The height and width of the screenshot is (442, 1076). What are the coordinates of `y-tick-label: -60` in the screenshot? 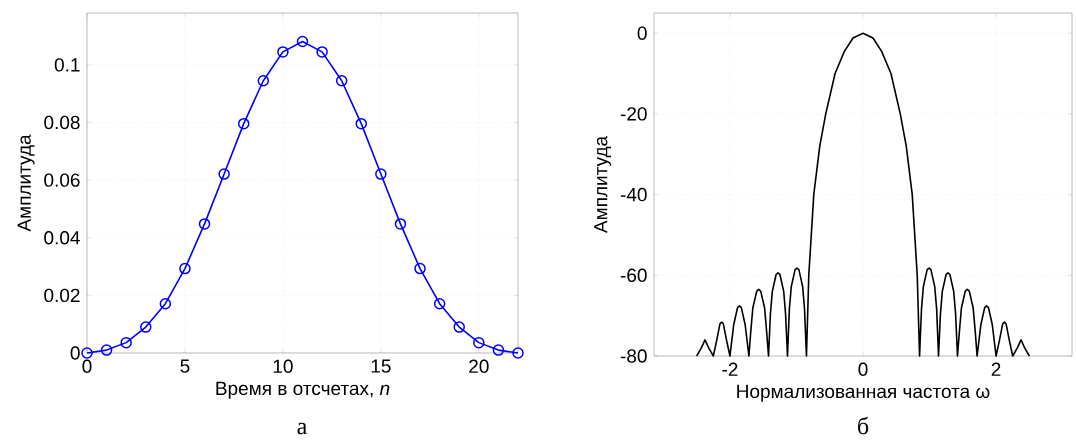 It's located at (633, 275).